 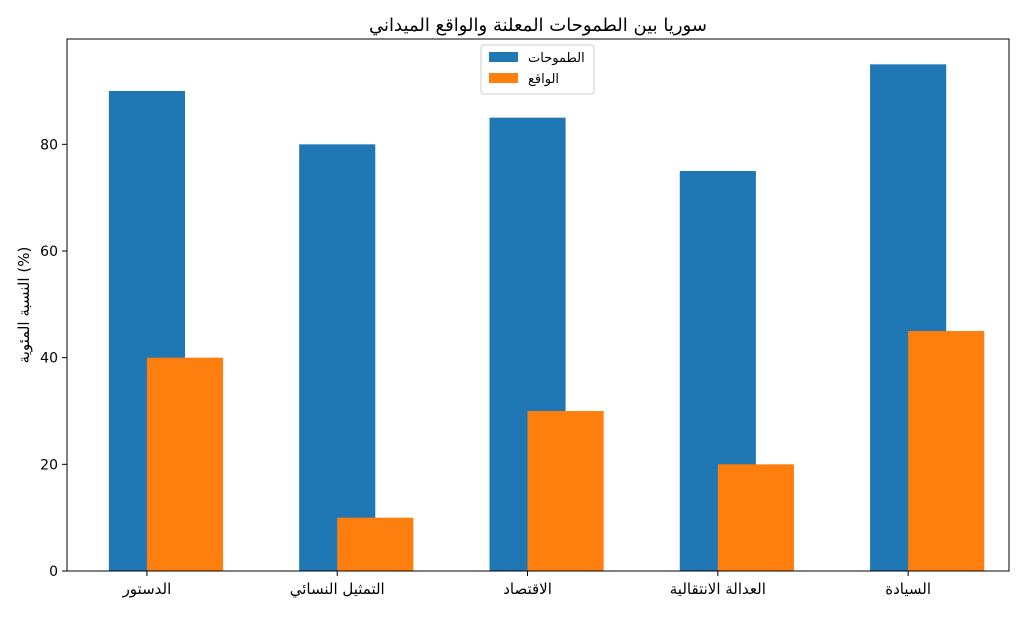 I want to click on y-tick-label: 60, so click(x=49, y=252).